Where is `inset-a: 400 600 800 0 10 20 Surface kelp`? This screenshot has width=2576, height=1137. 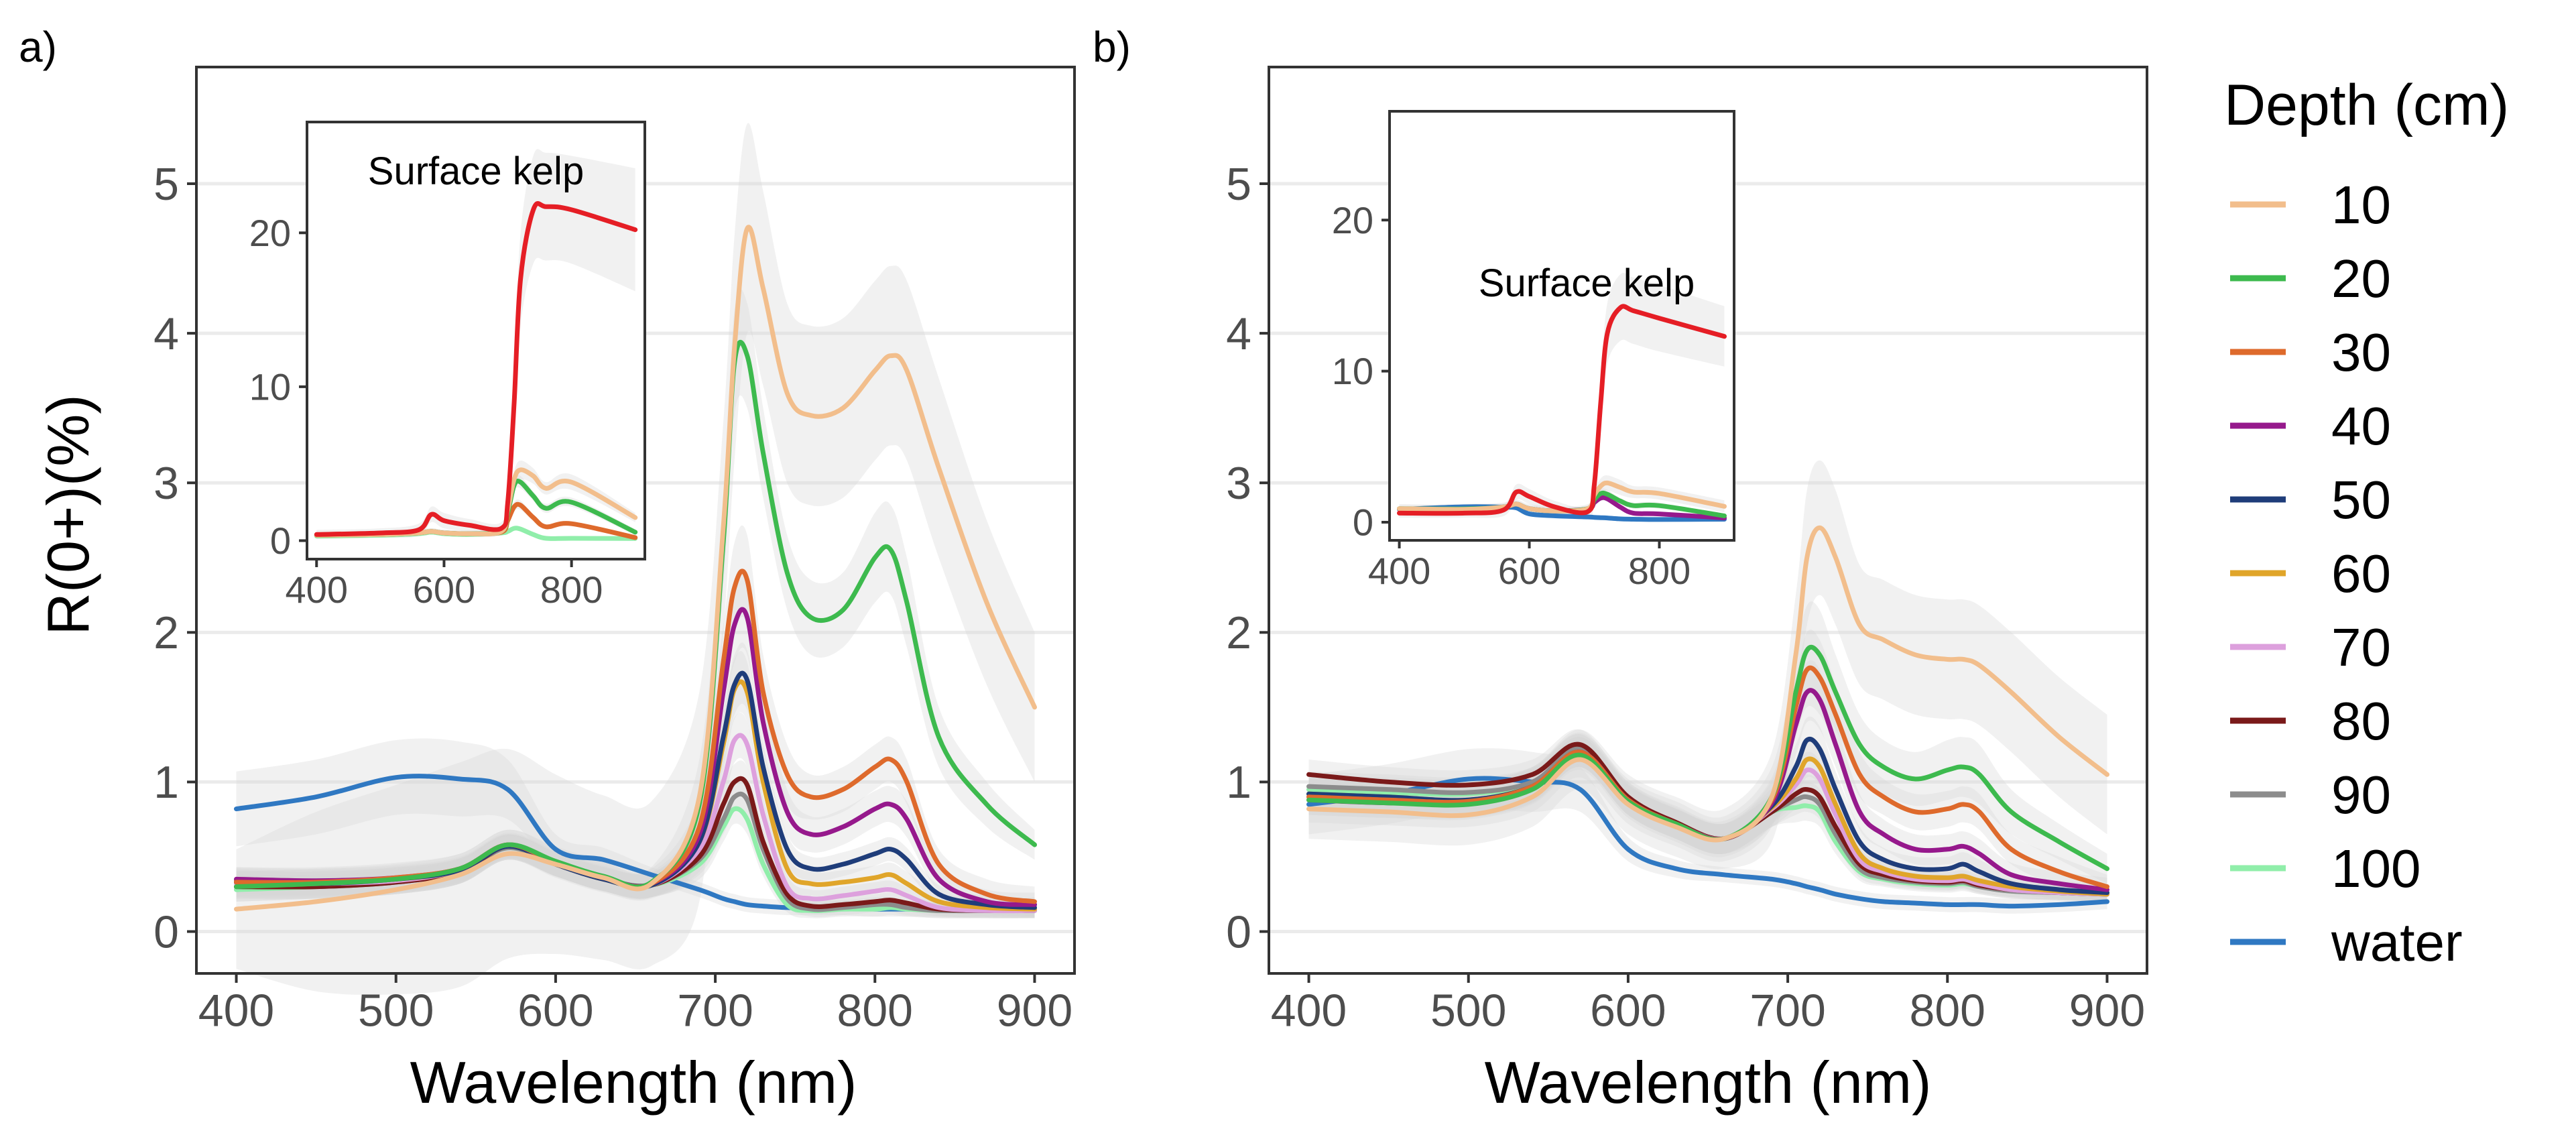
inset-a: 400 600 800 0 10 20 Surface kelp is located at coordinates (447, 366).